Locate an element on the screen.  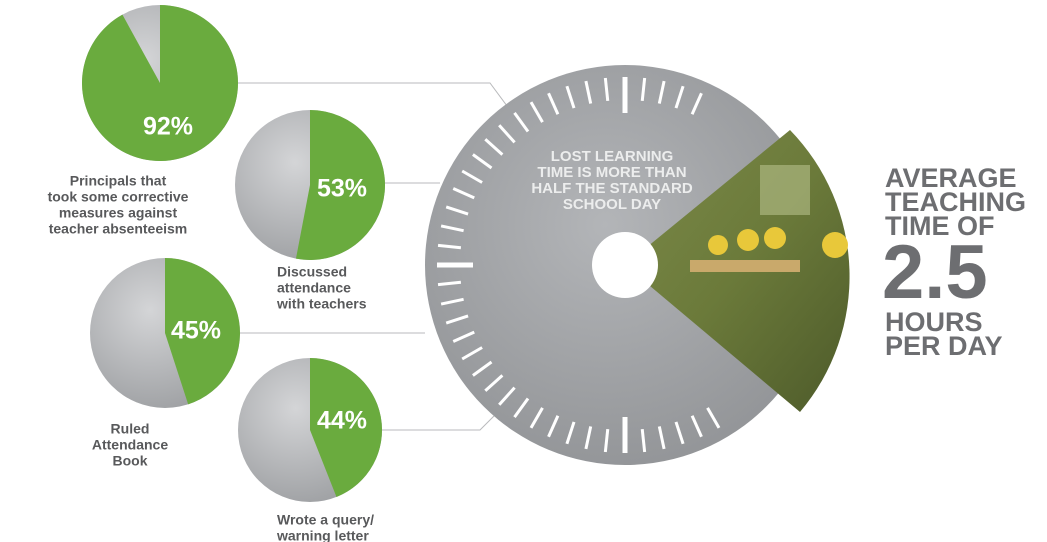
clock-caption: HALF THE STANDARD is located at coordinates (612, 188).